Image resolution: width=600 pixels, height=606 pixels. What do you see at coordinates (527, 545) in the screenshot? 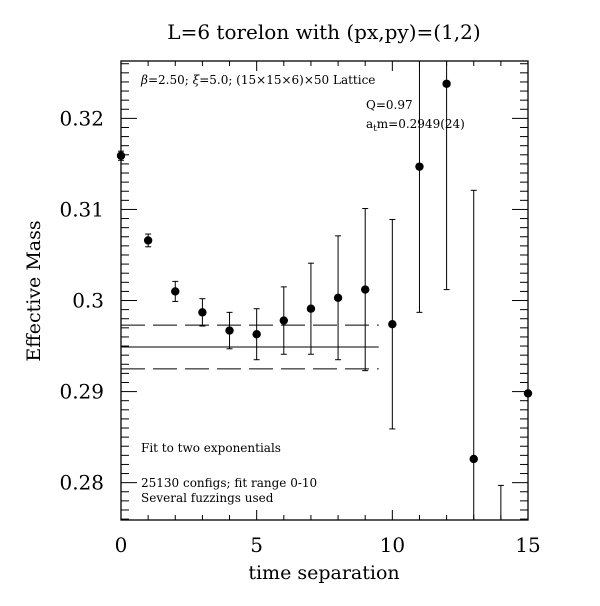
I see `x-tick-label: 15` at bounding box center [527, 545].